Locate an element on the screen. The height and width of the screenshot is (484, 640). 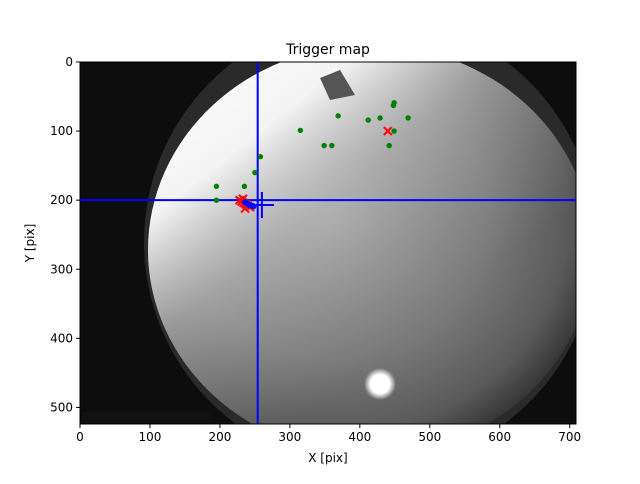
y-axis-label: Y [pix] is located at coordinates (30, 244).